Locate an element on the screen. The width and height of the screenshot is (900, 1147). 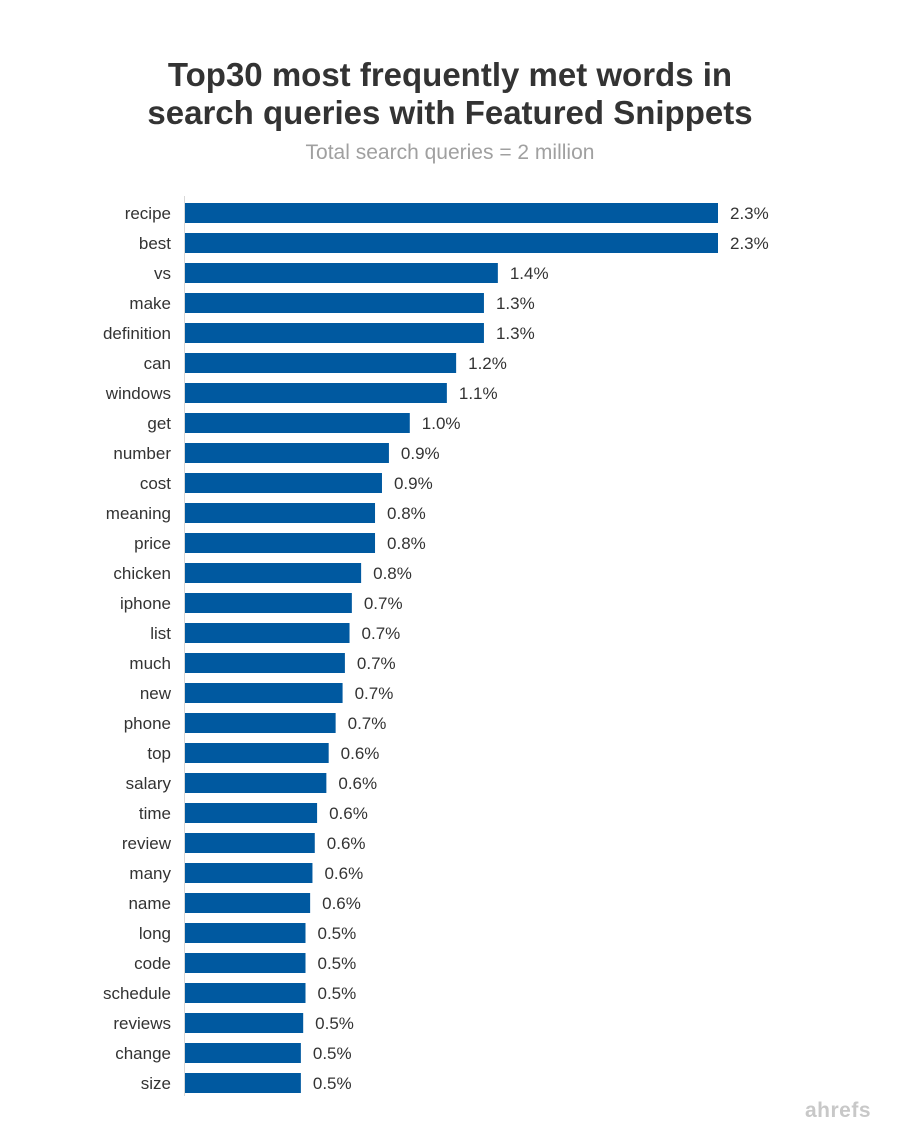
bar-code is located at coordinates (245, 963).